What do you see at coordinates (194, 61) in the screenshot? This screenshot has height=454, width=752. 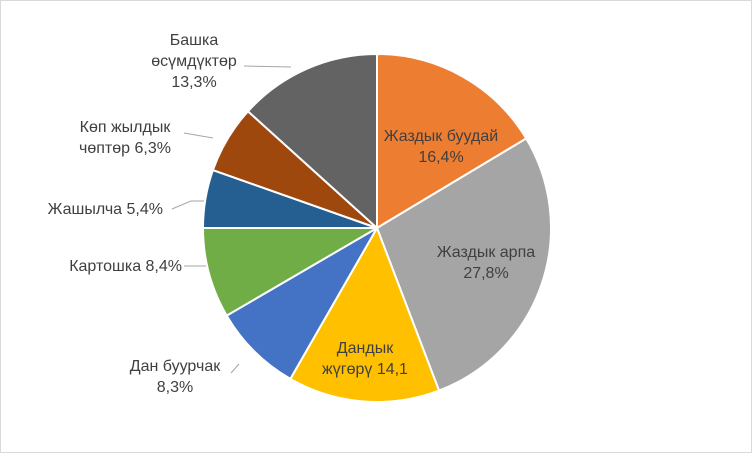 I see `slice-label: Башка өсүмдүктөр 13,3%` at bounding box center [194, 61].